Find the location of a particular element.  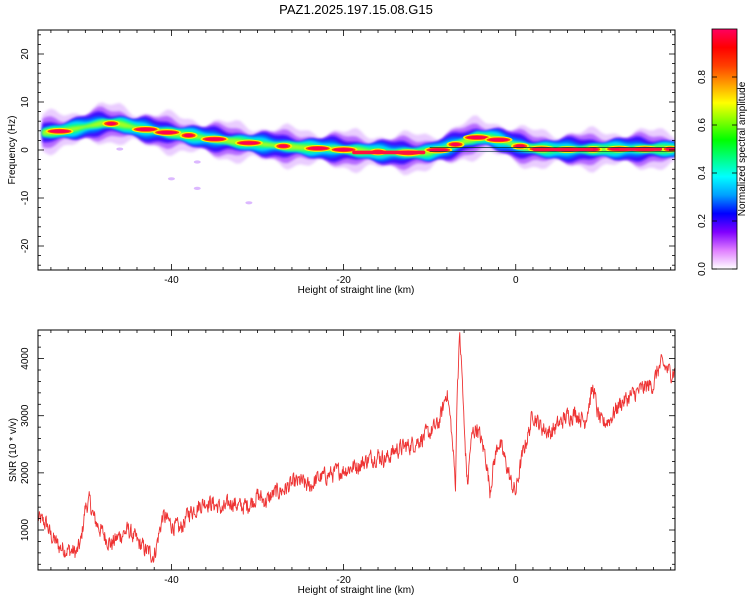

snr-y-label: SNR (10 * v/v) is located at coordinates (13, 450).